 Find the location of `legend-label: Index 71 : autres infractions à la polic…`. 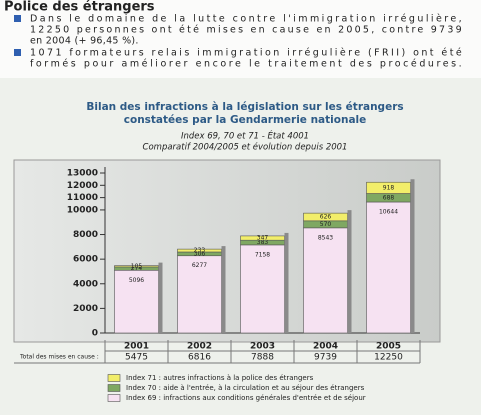

legend-label: Index 71 : autres infractions à la polic… is located at coordinates (220, 378).